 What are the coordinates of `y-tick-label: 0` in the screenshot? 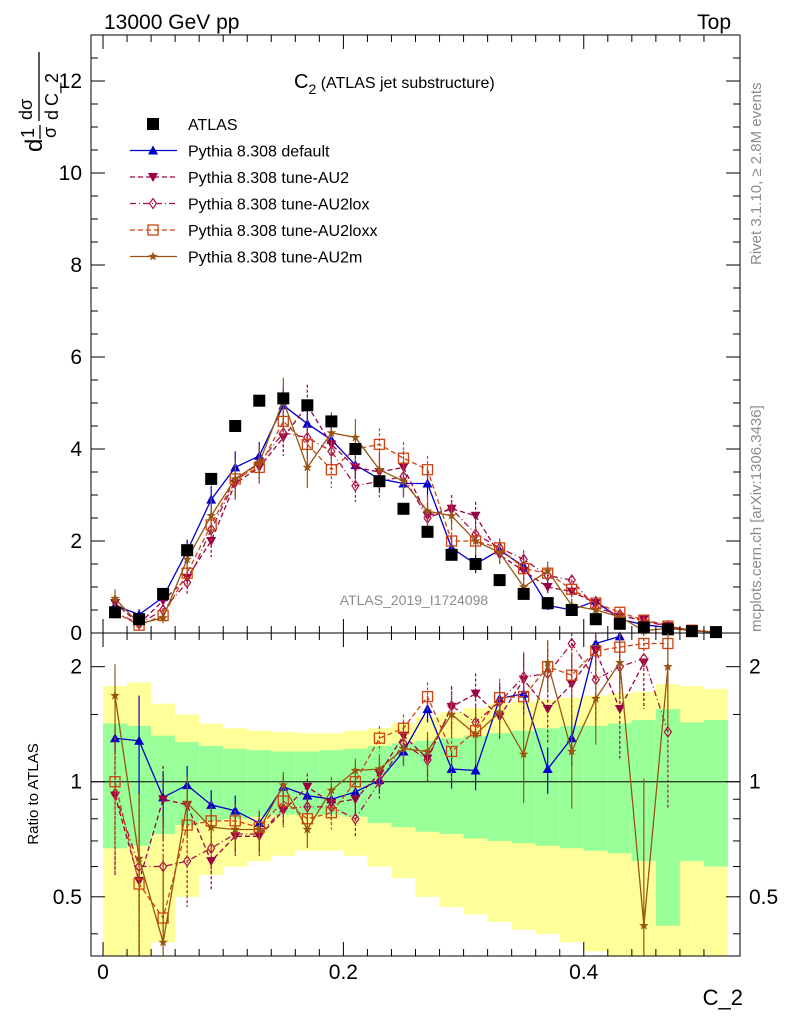 It's located at (76, 633).